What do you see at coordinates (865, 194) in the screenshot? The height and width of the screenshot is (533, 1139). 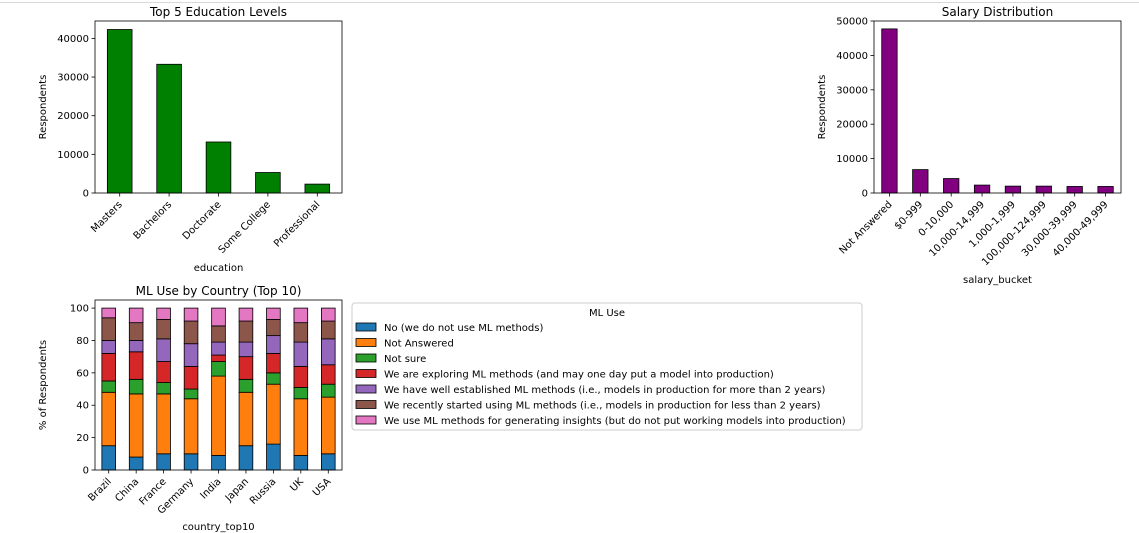 I see `y-tick-label: 0` at bounding box center [865, 194].